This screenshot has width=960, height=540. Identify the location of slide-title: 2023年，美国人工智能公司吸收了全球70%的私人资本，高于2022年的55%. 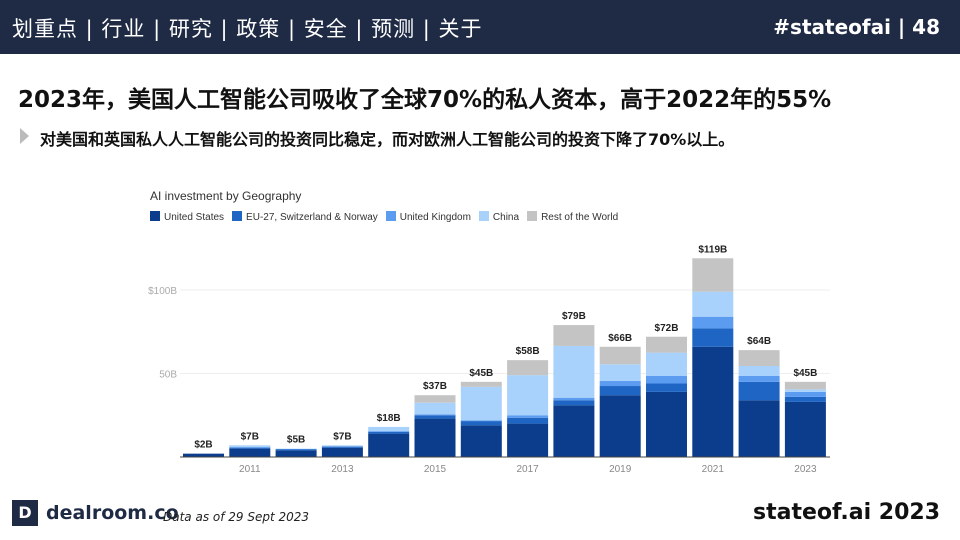
(425, 100).